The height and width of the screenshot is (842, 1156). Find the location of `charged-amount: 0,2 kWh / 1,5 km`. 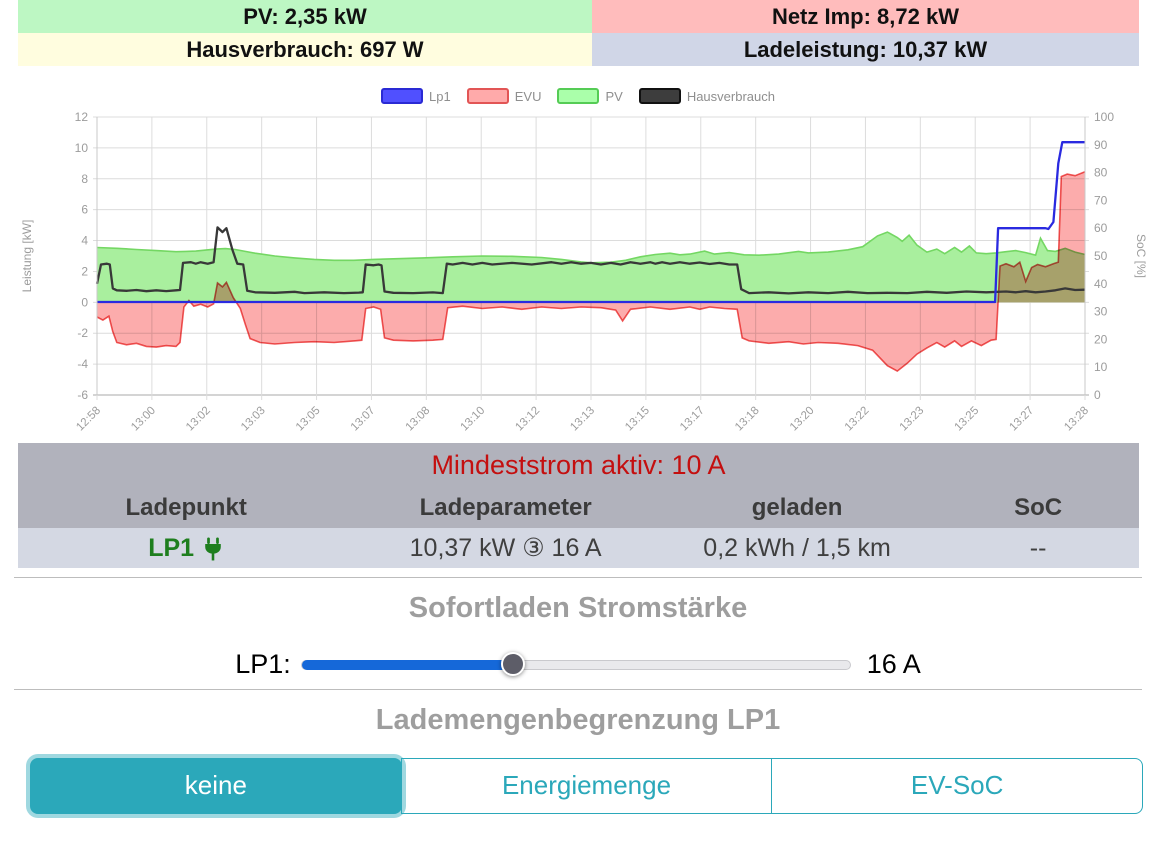

charged-amount: 0,2 kWh / 1,5 km is located at coordinates (797, 547).